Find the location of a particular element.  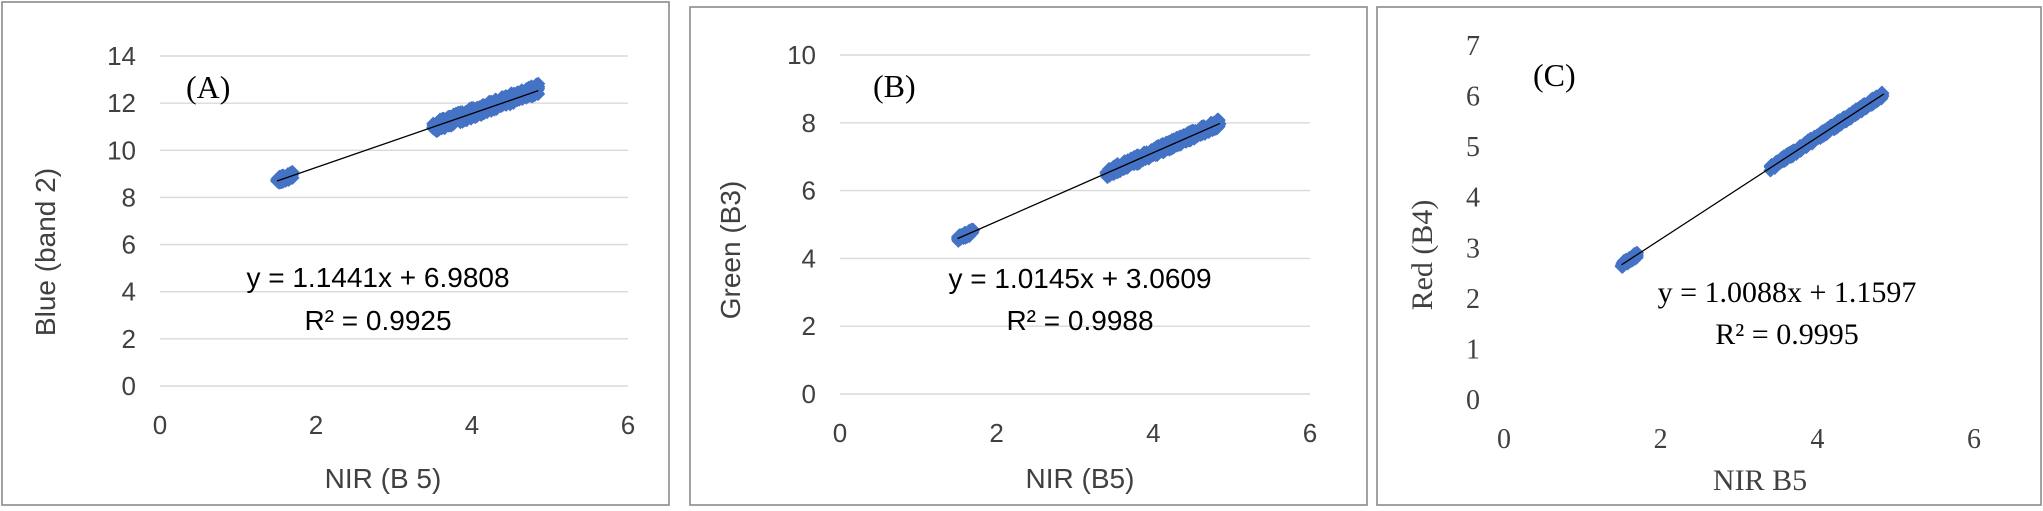

panel-c-r-squared: R² = 0.9995 is located at coordinates (1786, 334).